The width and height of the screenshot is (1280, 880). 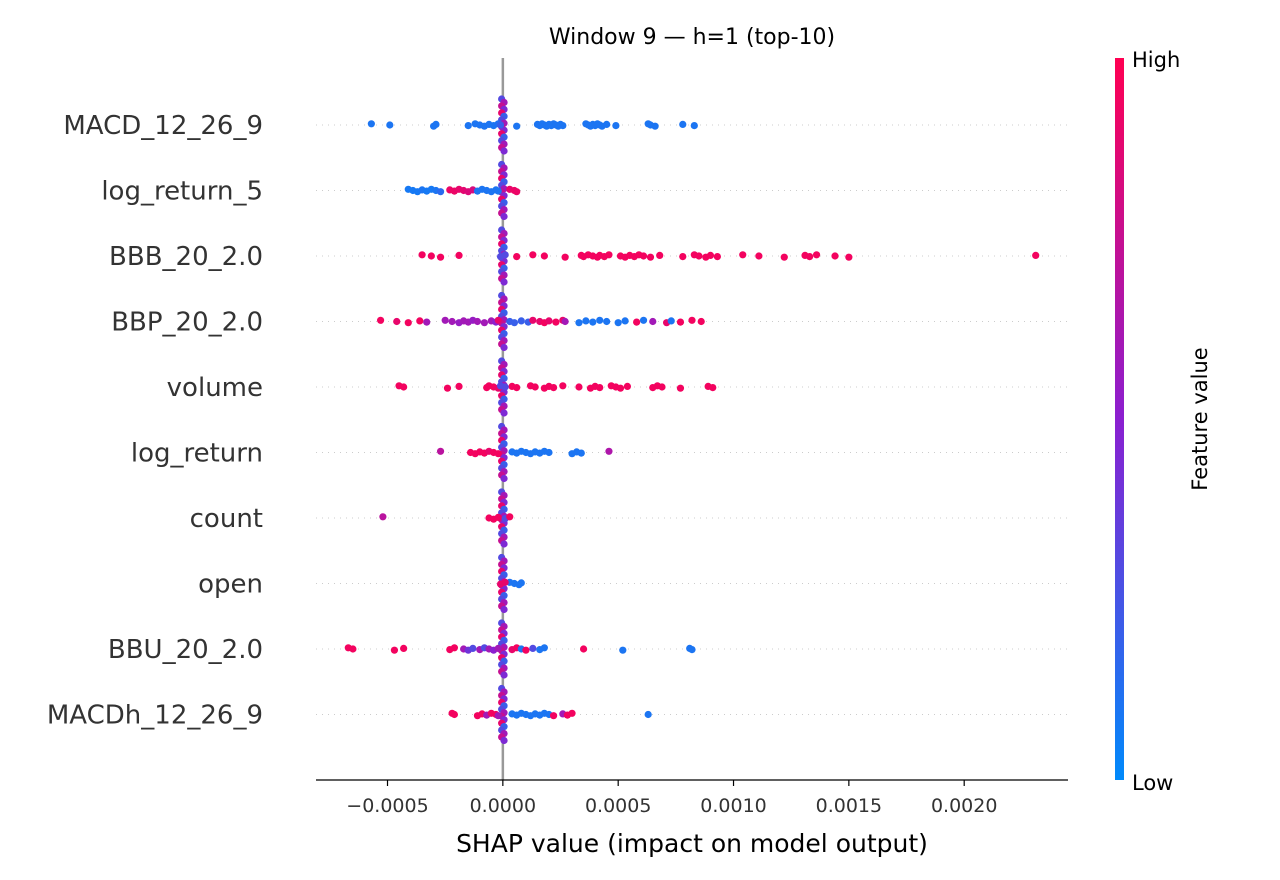 What do you see at coordinates (182, 192) in the screenshot?
I see `feature-label: log_return_5` at bounding box center [182, 192].